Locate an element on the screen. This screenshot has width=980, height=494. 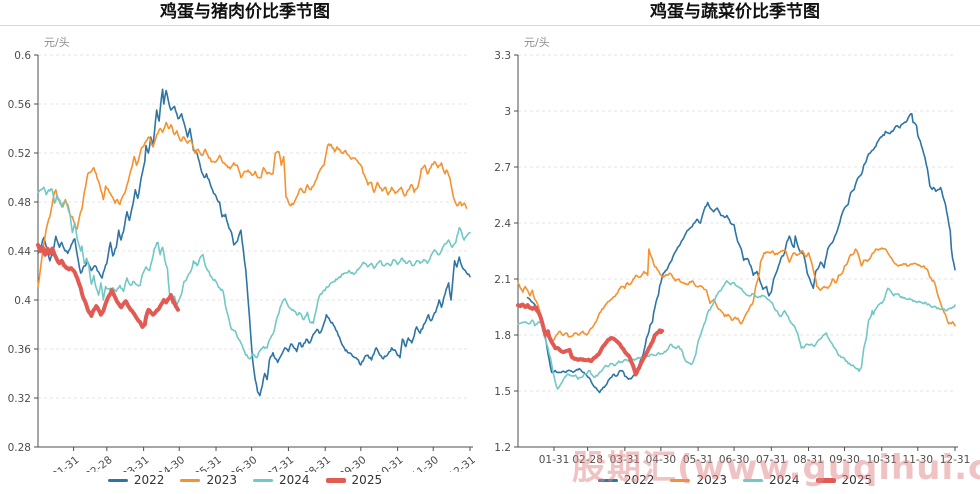
svg-text: 0.4 is located at coordinates (22, 301).